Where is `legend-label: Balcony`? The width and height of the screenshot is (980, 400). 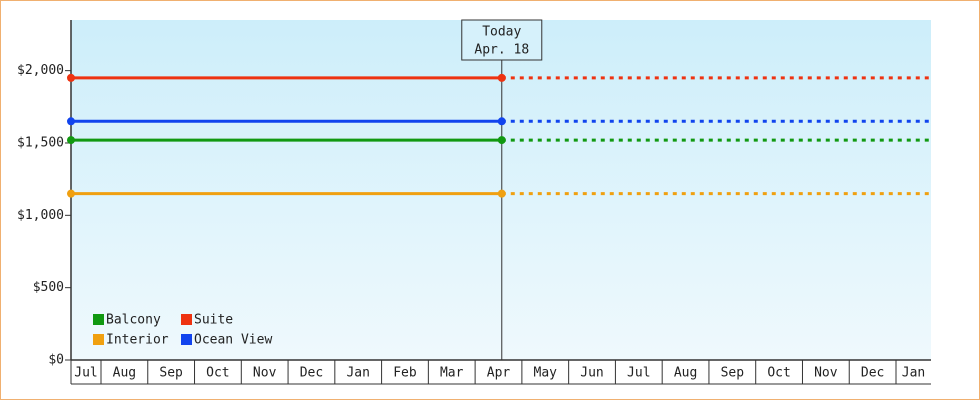
legend-label: Balcony is located at coordinates (133, 320).